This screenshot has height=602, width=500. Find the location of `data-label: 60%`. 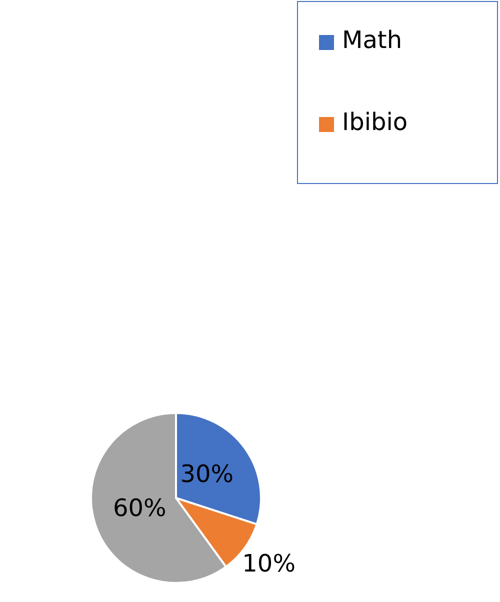

data-label: 60% is located at coordinates (139, 508).